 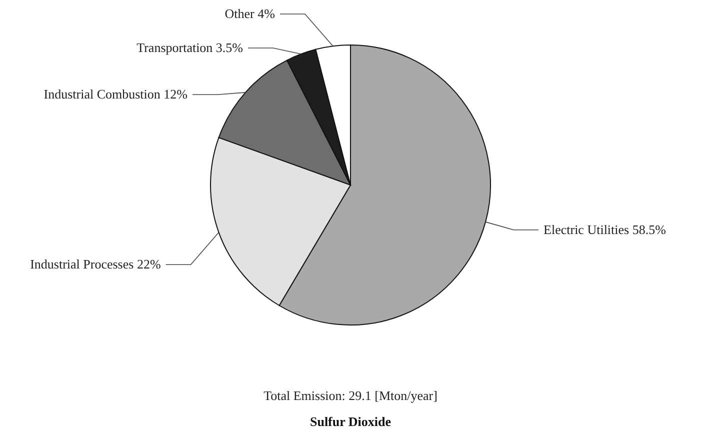 What do you see at coordinates (605, 229) in the screenshot?
I see `slice-label: Electric Utilities 58.5%` at bounding box center [605, 229].